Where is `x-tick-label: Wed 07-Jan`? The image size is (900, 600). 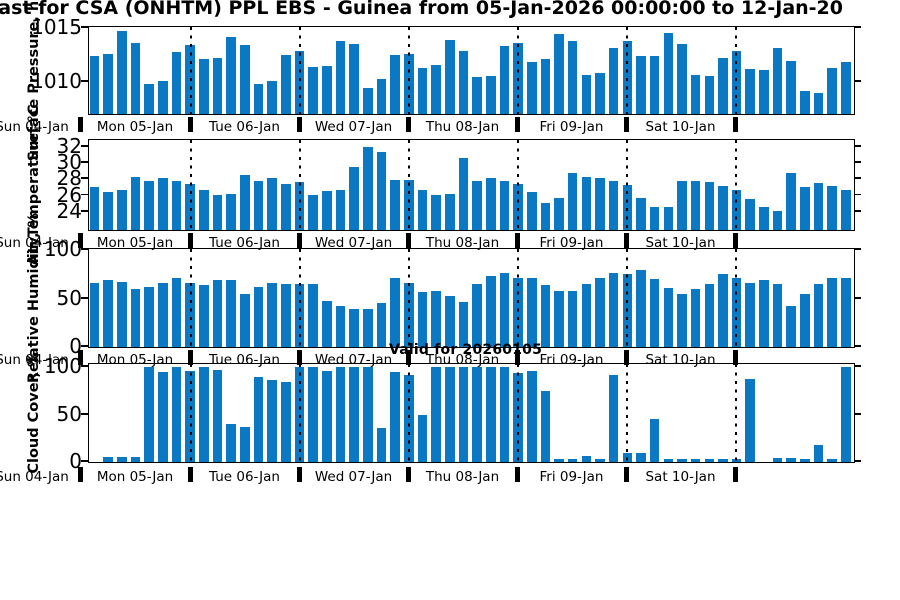
x-tick-label: Wed 07-Jan is located at coordinates (353, 477).